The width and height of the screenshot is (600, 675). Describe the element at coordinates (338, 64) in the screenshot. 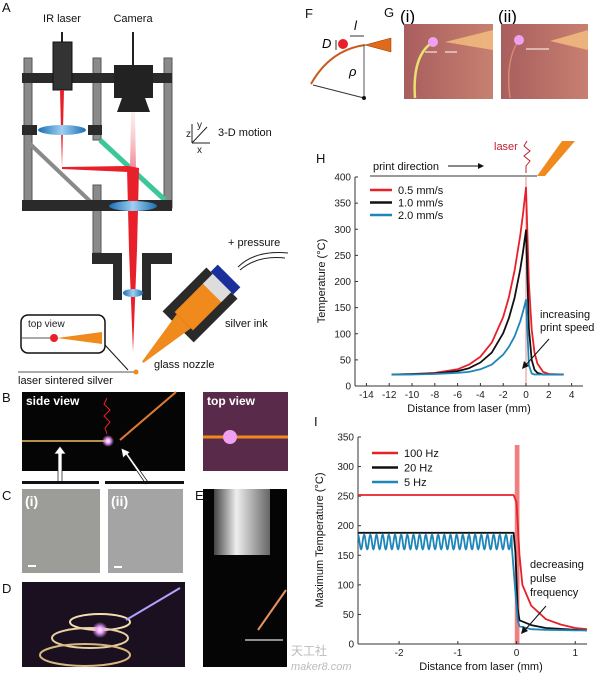

I see `printed-arc` at that location.